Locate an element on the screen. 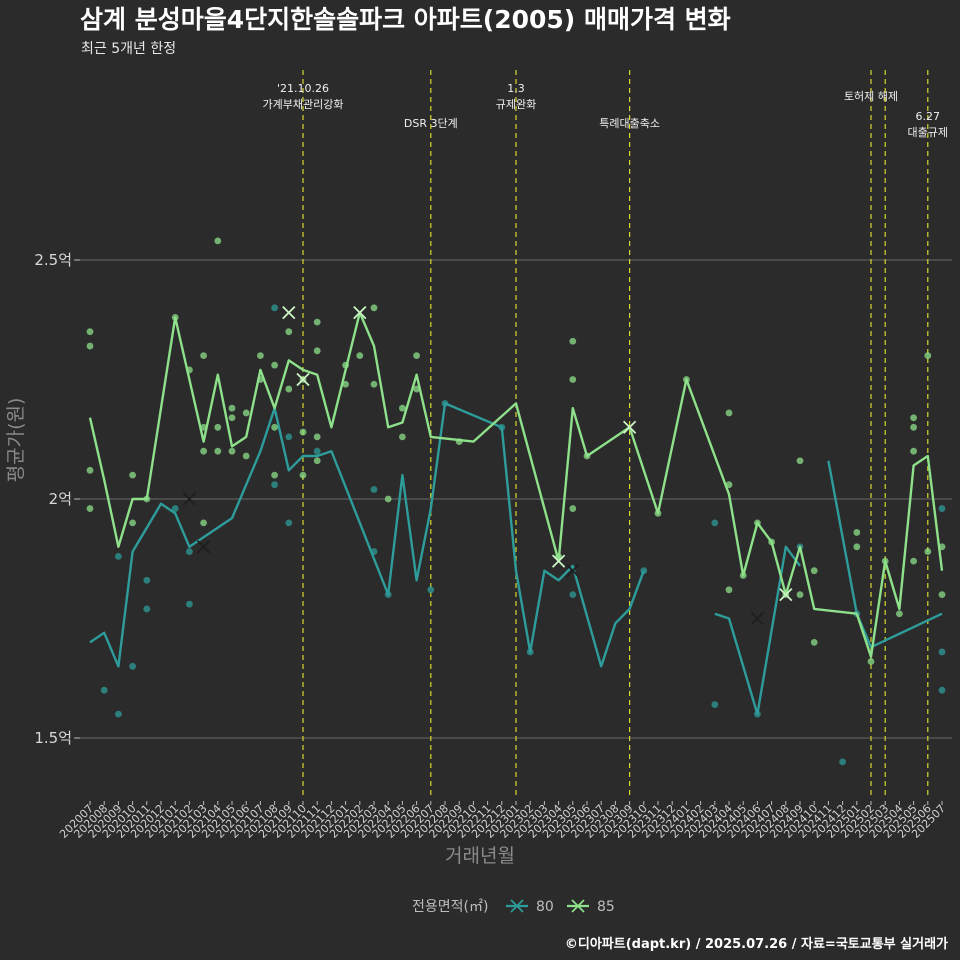  event-label: 대출규제 is located at coordinates (928, 132).